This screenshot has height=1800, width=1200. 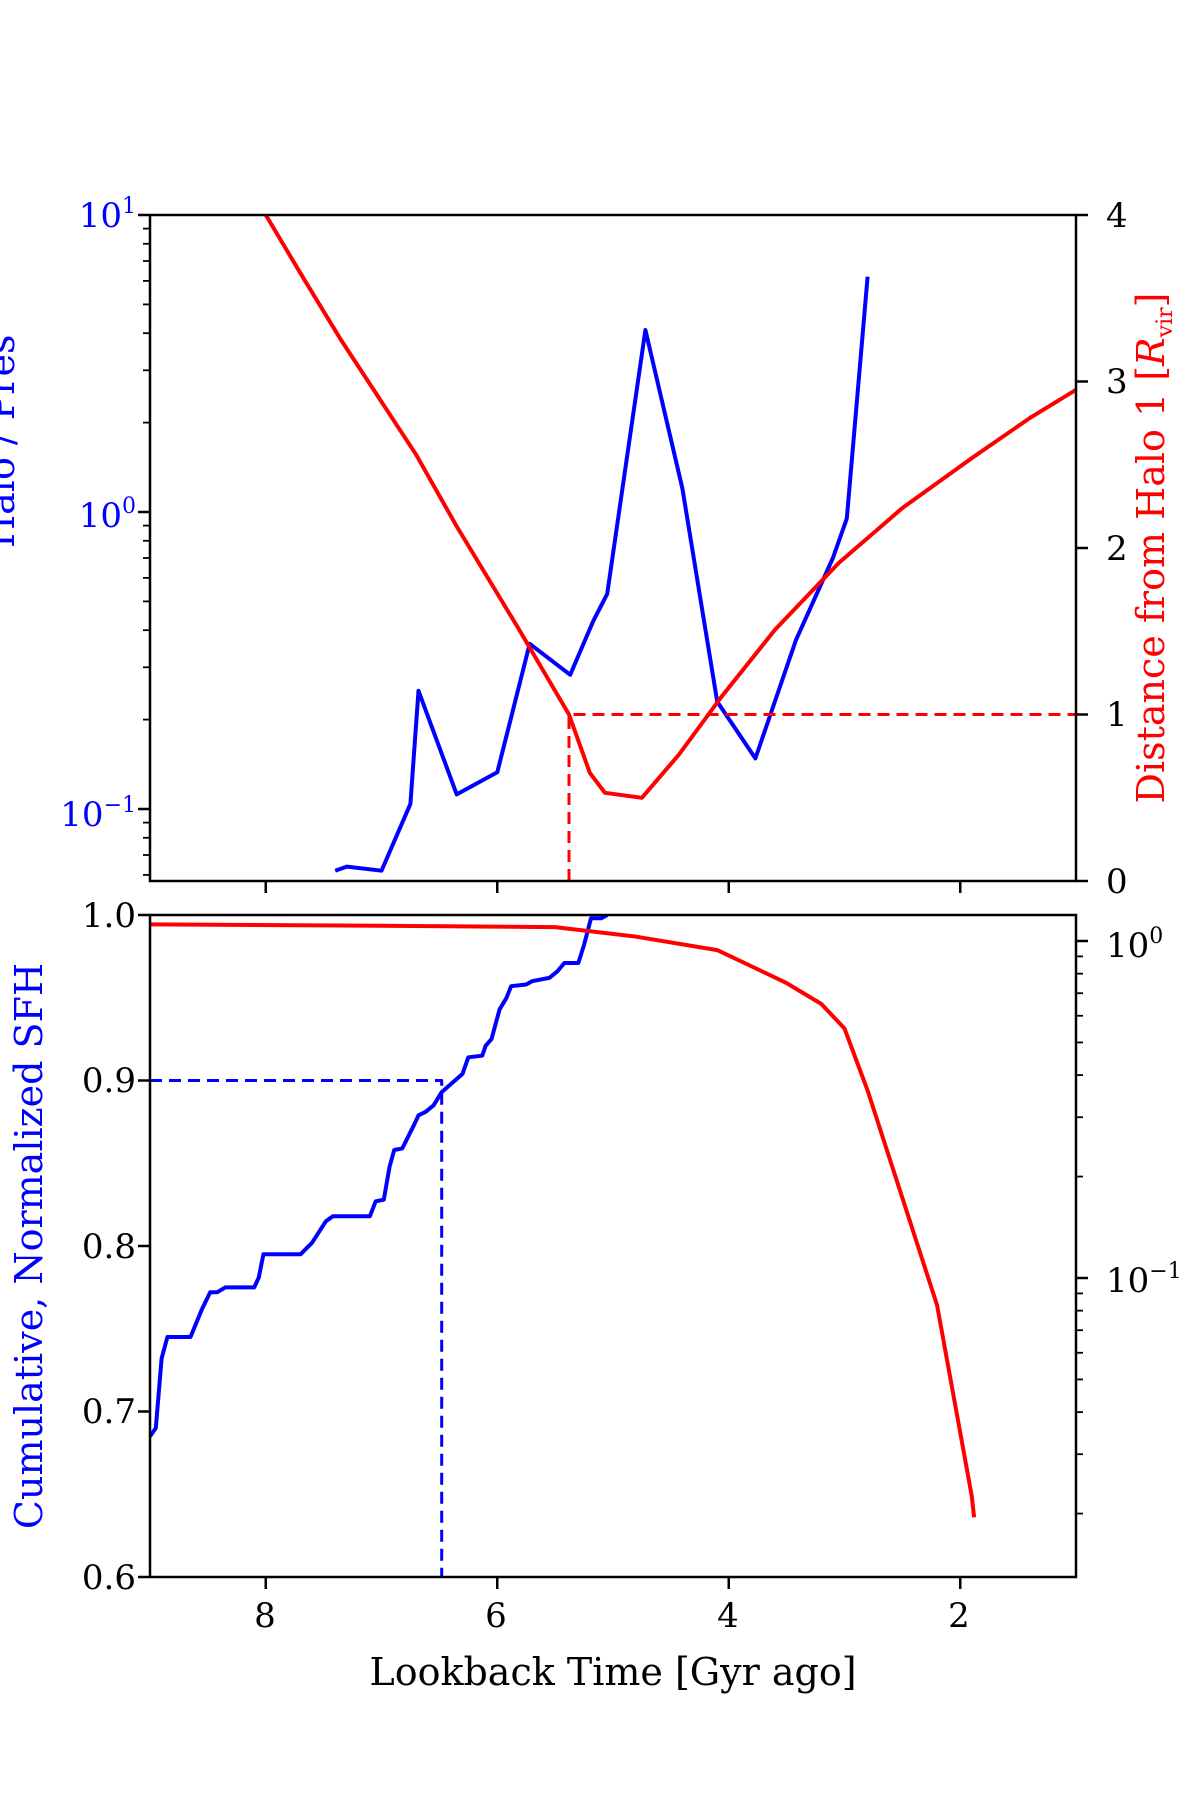 I want to click on bottom-left-tick-label-0.6: 0.6, so click(x=109, y=1578).